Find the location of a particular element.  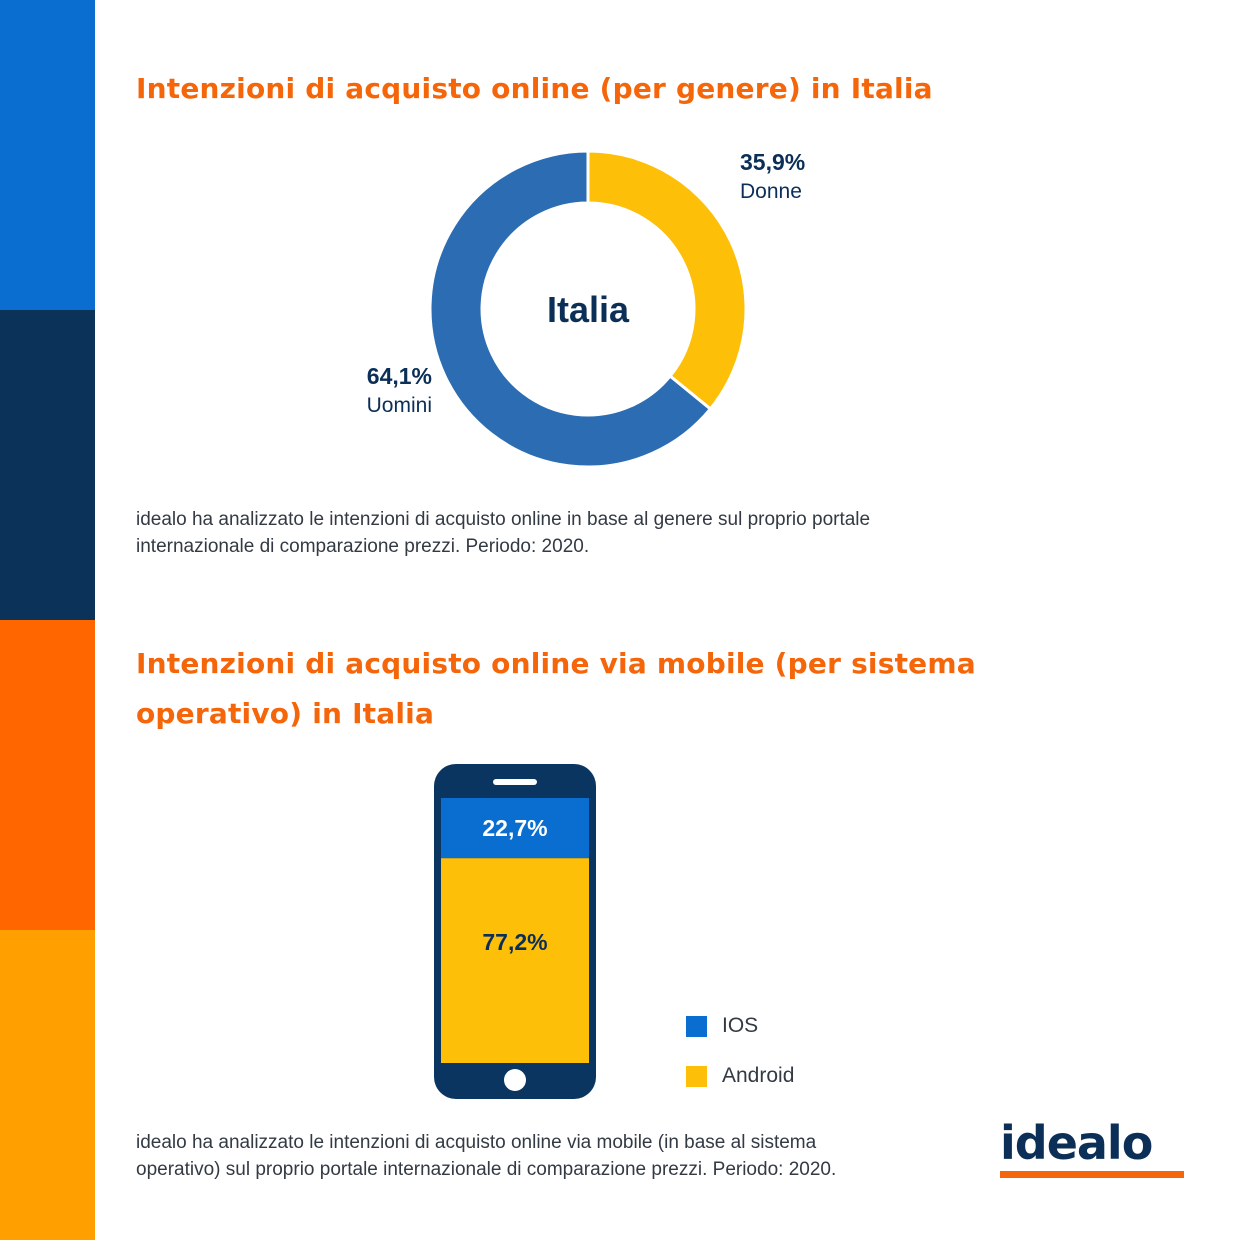

donut-center-label: Italia is located at coordinates (588, 309).